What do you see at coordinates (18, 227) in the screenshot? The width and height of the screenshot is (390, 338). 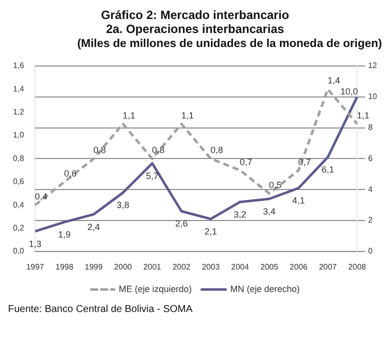 I see `y-tick-label: 0,2` at bounding box center [18, 227].